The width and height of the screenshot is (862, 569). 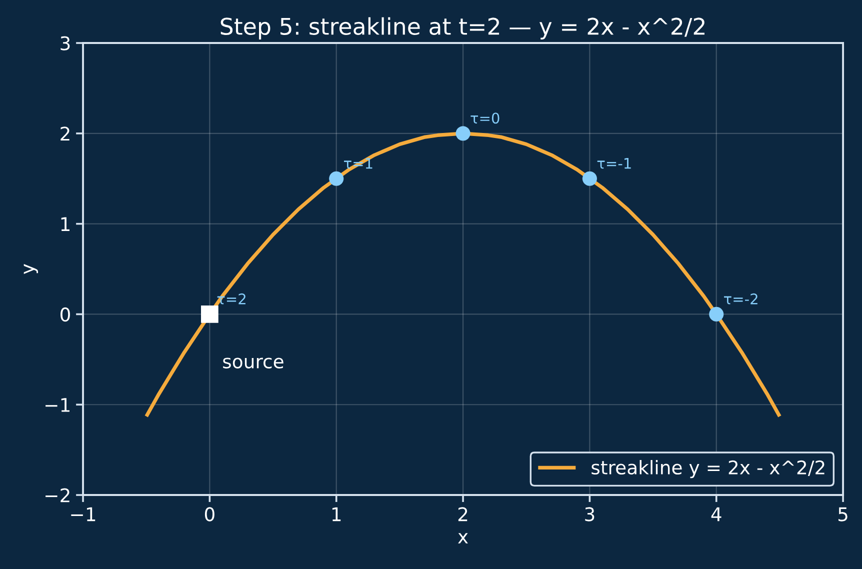 I want to click on x-tick-label: 2, so click(x=463, y=514).